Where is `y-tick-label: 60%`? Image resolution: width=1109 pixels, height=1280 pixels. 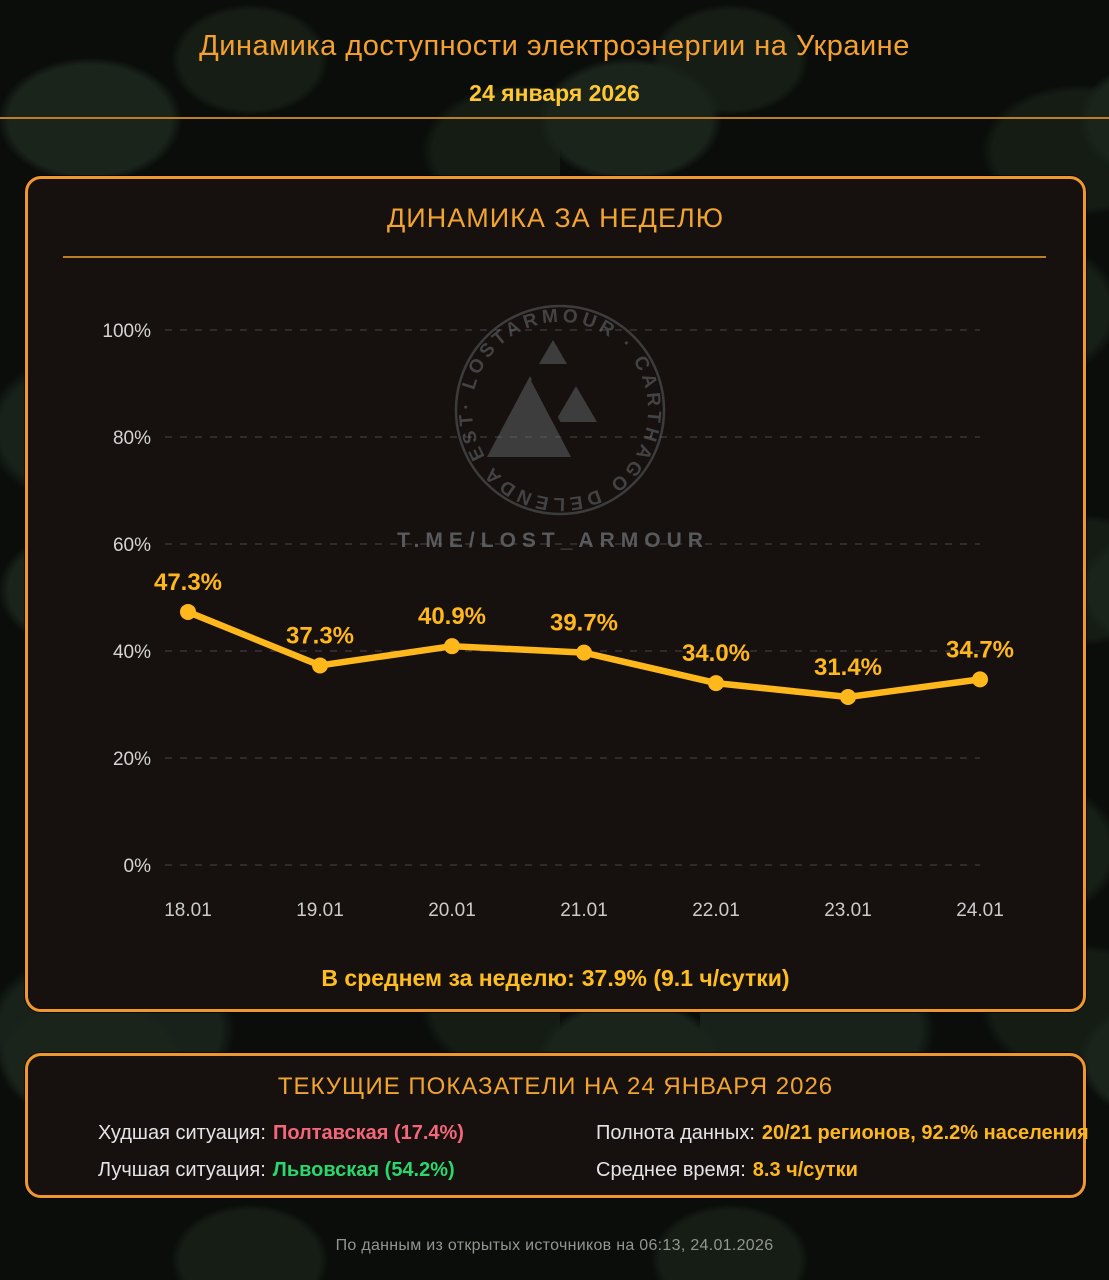
y-tick-label: 60% is located at coordinates (132, 545).